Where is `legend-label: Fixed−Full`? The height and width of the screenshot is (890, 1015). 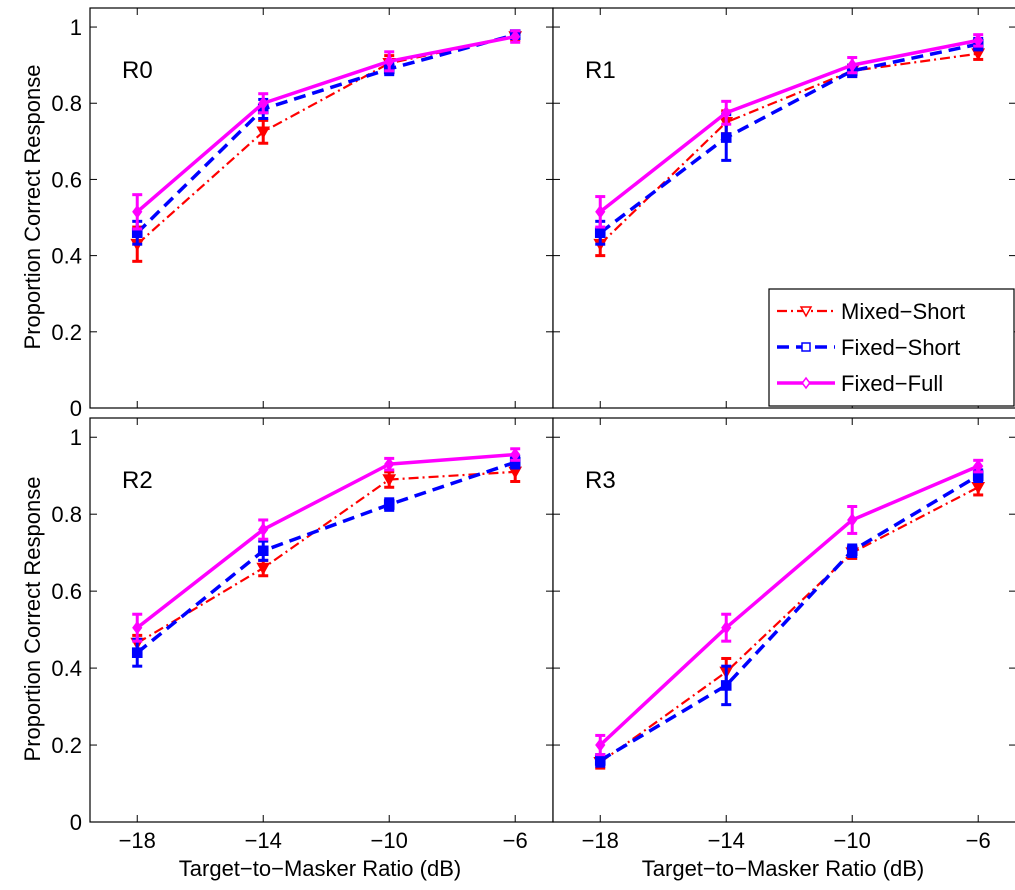
legend-label: Fixed−Full is located at coordinates (892, 383).